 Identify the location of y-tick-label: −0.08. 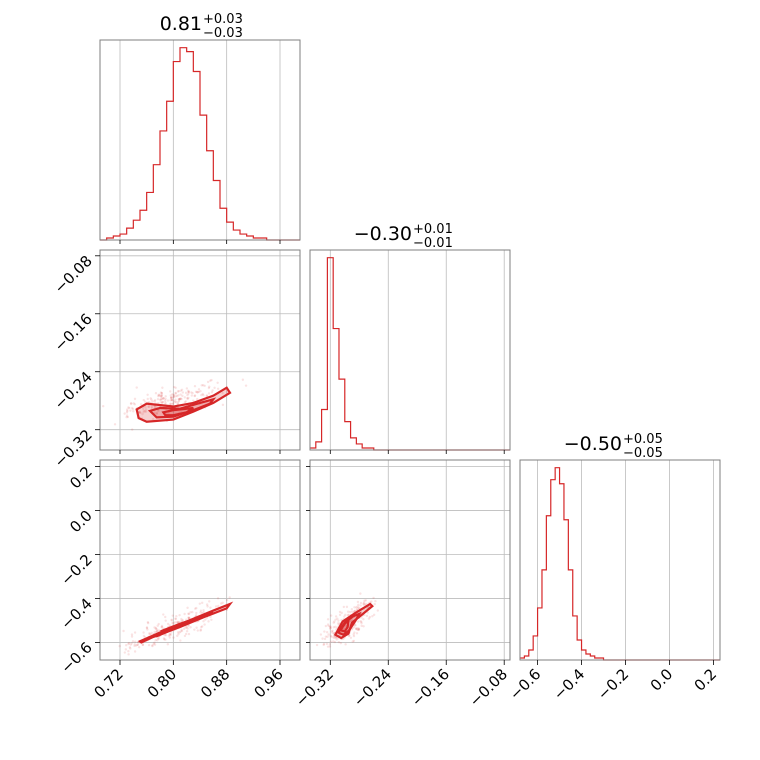
(73, 274).